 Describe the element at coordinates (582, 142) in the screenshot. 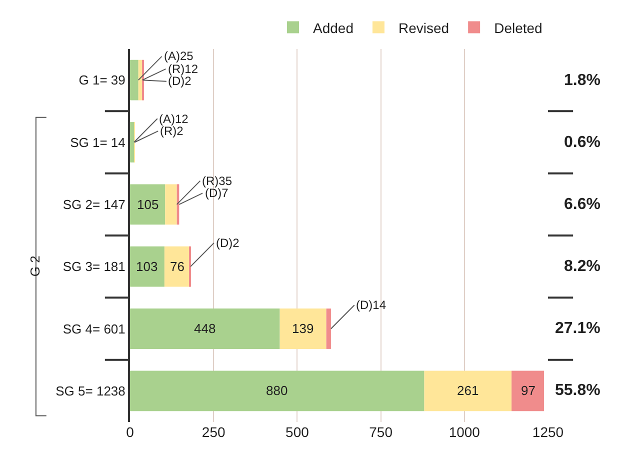

I see `text: 0.6%` at that location.